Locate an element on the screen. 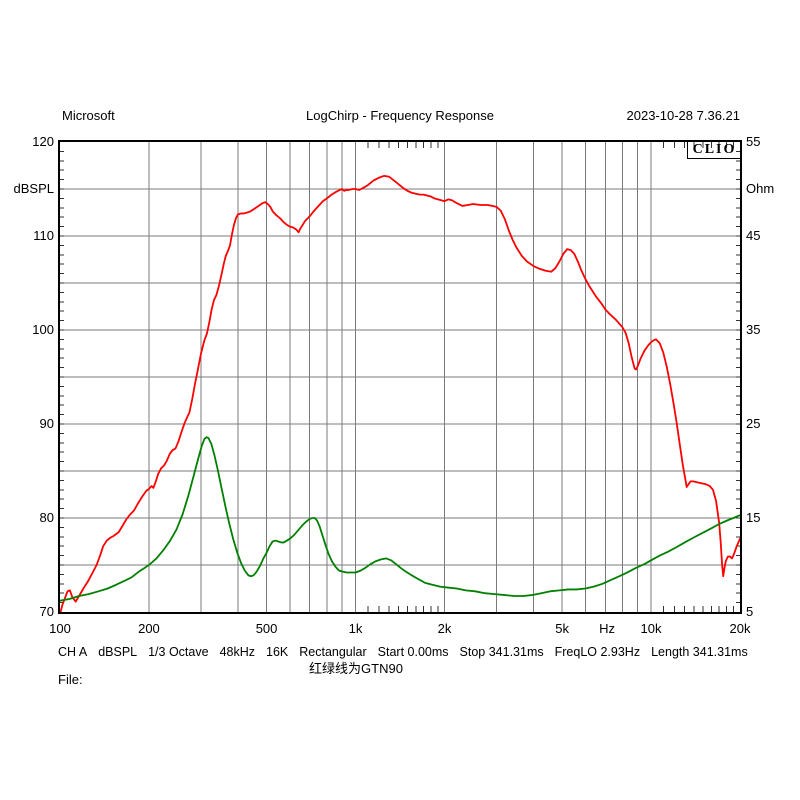 This screenshot has height=800, width=800. x-axis-label: 10k is located at coordinates (651, 628).